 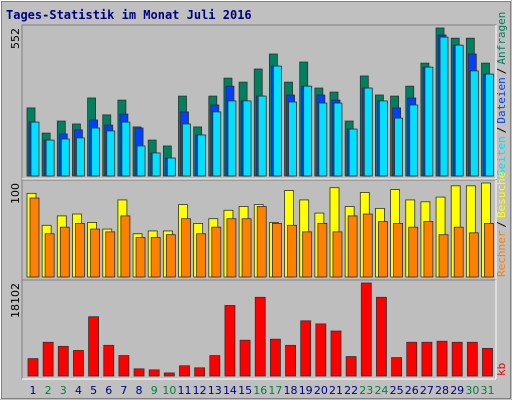 I want to click on x-tick-label: 20, so click(x=321, y=390).